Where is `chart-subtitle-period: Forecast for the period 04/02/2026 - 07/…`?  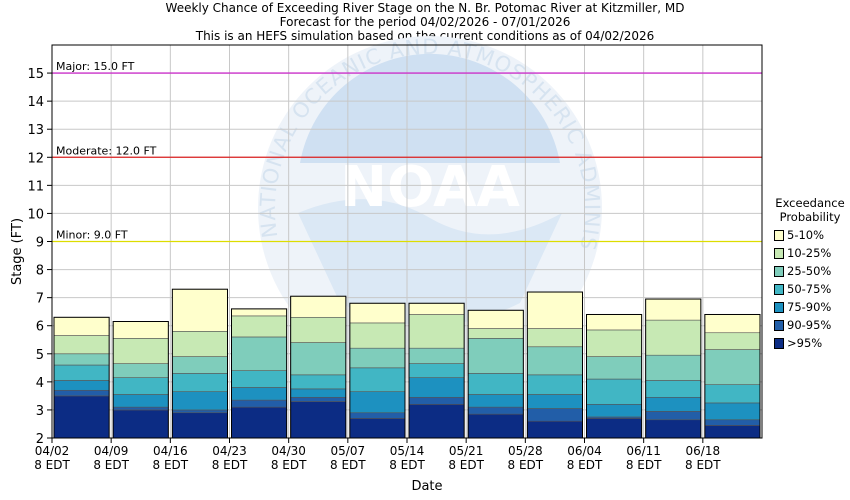
chart-subtitle-period: Forecast for the period 04/02/2026 - 07/… is located at coordinates (425, 22).